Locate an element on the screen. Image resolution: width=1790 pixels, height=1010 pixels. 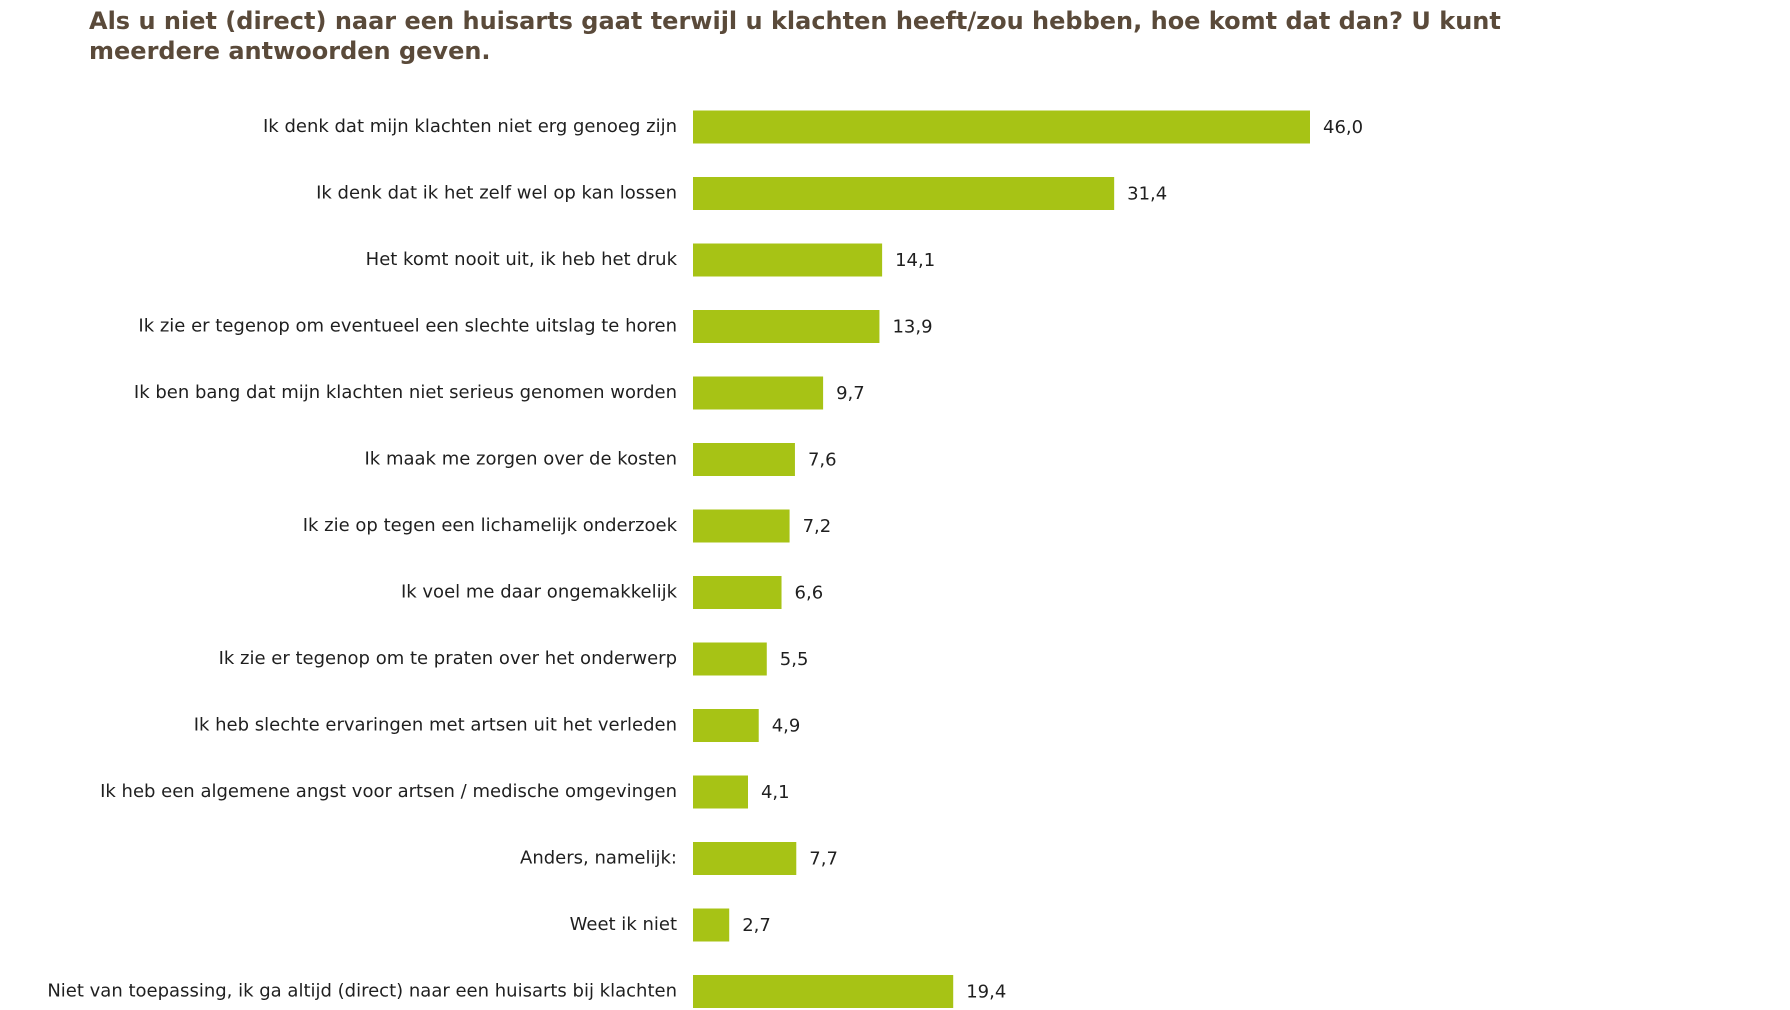
value-label: 31,4 is located at coordinates (1147, 194).